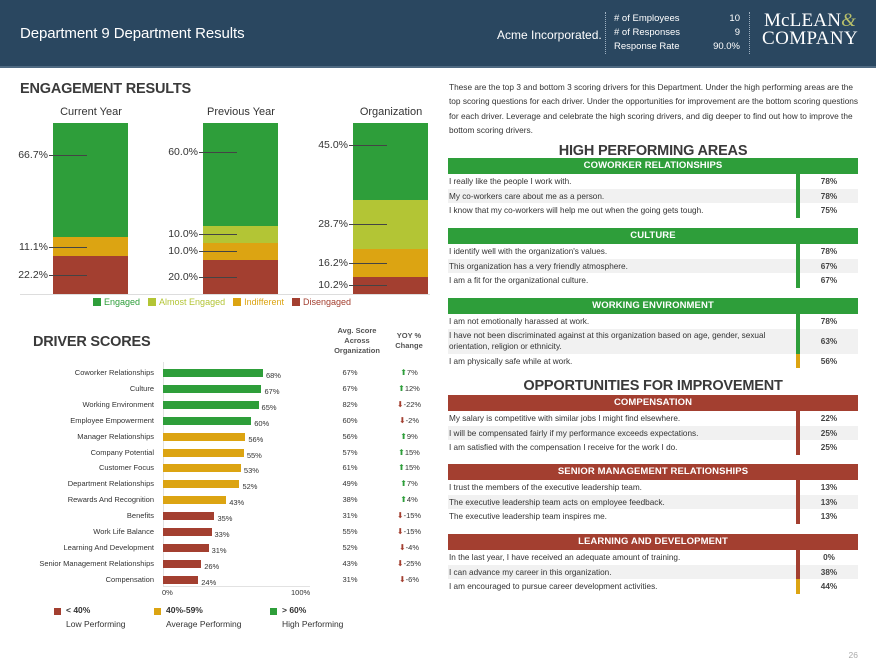  Describe the element at coordinates (212, 566) in the screenshot. I see `driver-value: 26%` at that location.